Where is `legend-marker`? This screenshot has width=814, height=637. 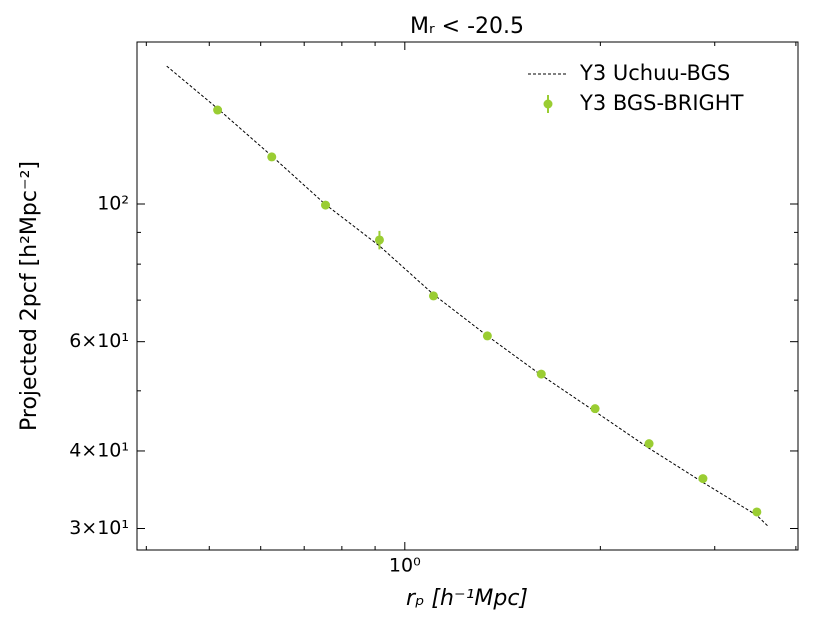 legend-marker is located at coordinates (548, 104).